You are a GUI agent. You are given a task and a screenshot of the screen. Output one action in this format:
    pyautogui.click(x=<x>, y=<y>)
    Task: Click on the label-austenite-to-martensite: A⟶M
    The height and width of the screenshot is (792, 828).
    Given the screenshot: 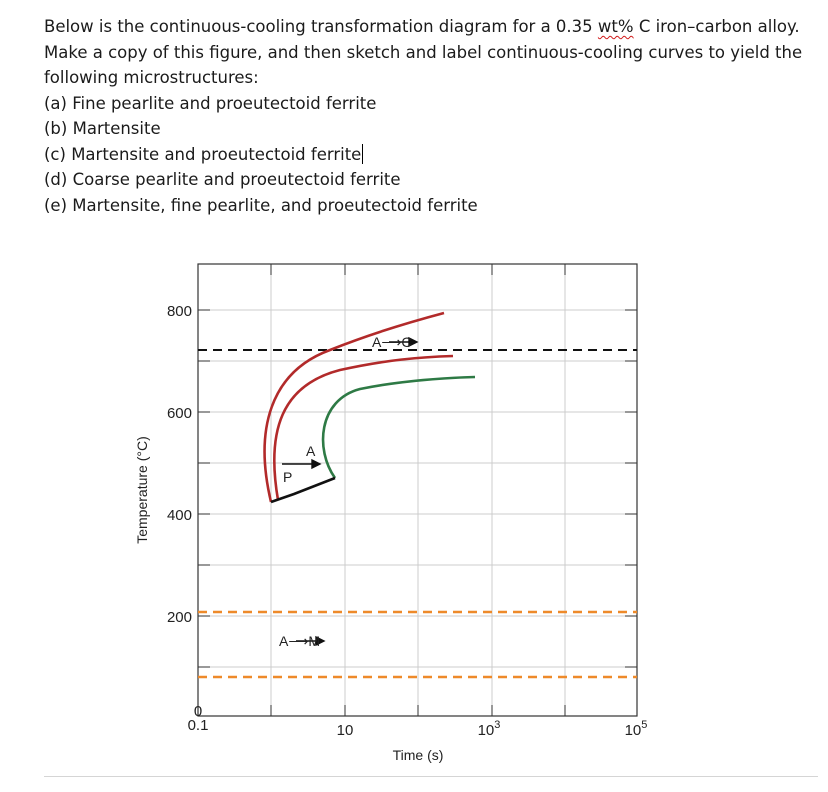 What is the action you would take?
    pyautogui.click(x=299, y=641)
    